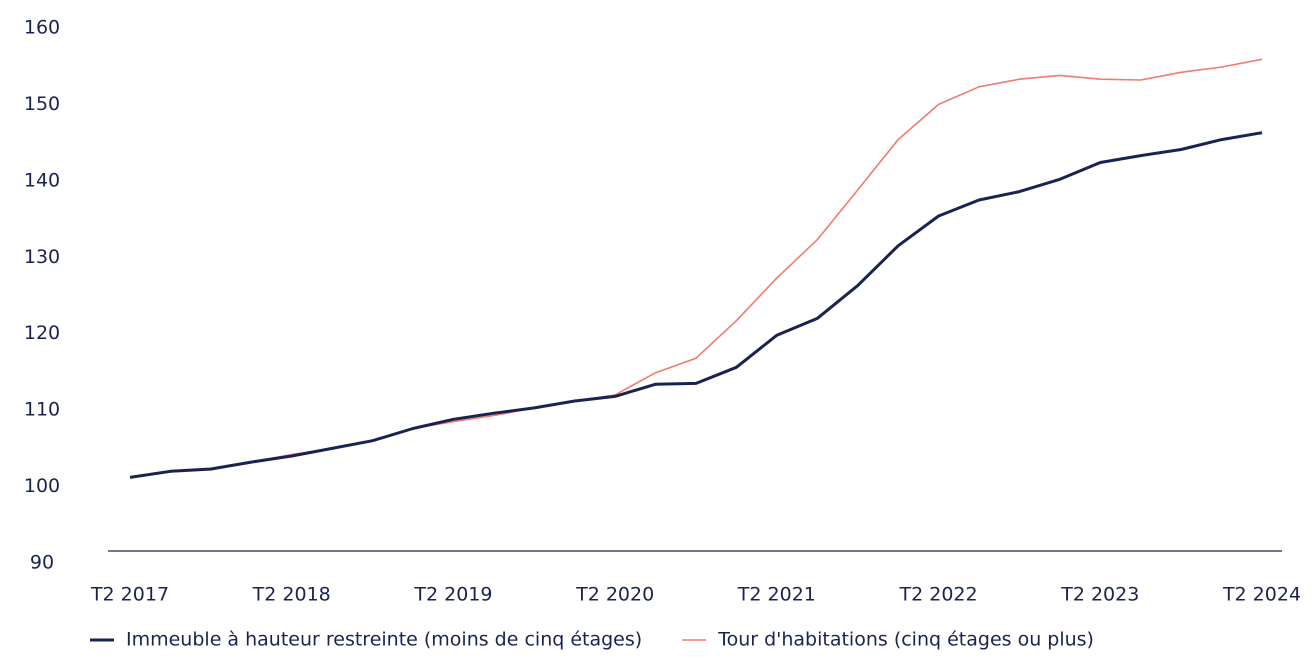  Describe the element at coordinates (1099, 595) in the screenshot. I see `x-tick-label: T2 2023` at that location.